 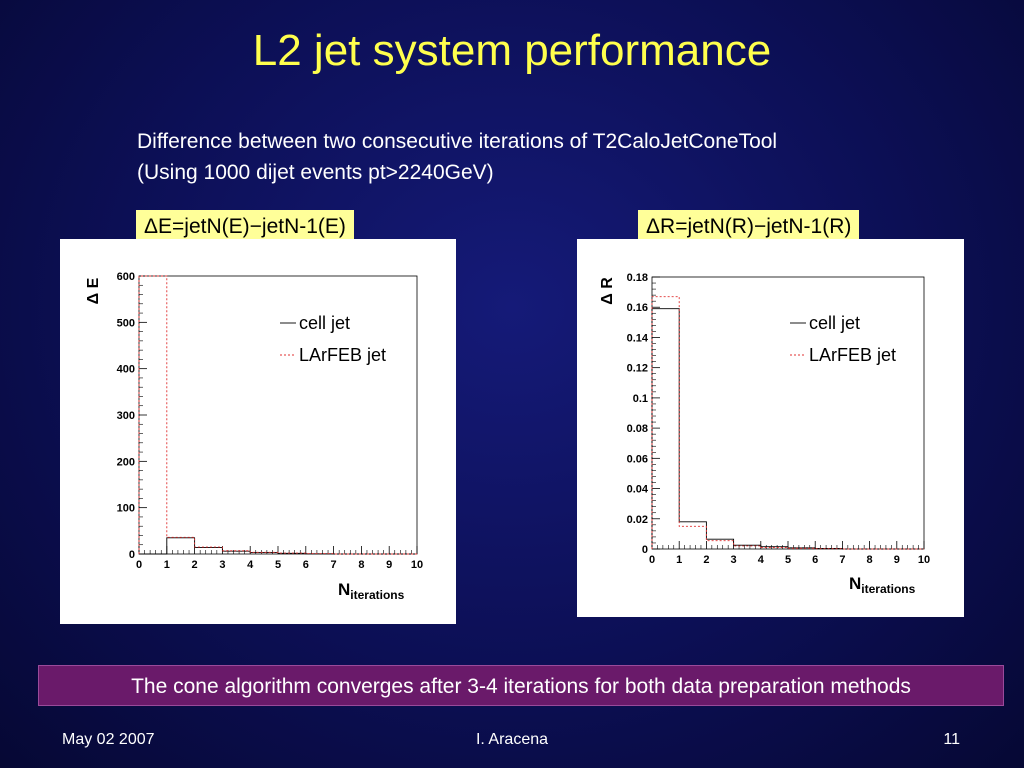 What do you see at coordinates (126, 416) in the screenshot?
I see `y-tick-label: 300` at bounding box center [126, 416].